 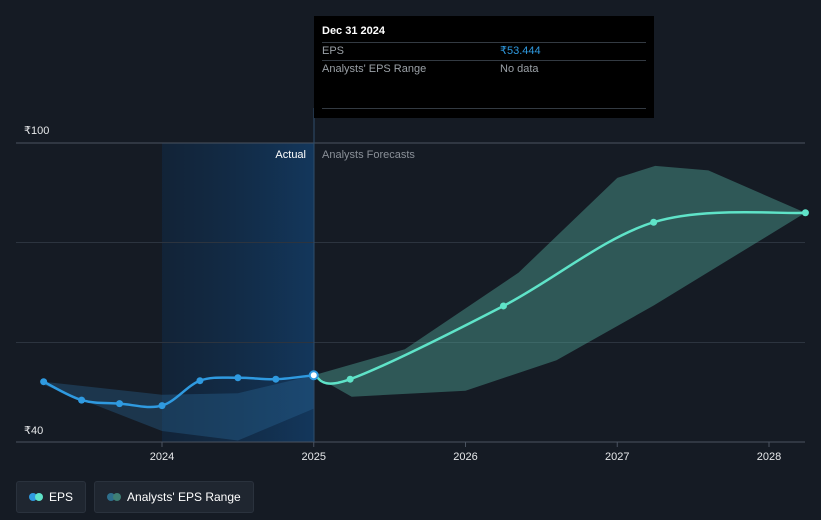 I want to click on tooltip-eps-value: ₹53.444, so click(x=520, y=51).